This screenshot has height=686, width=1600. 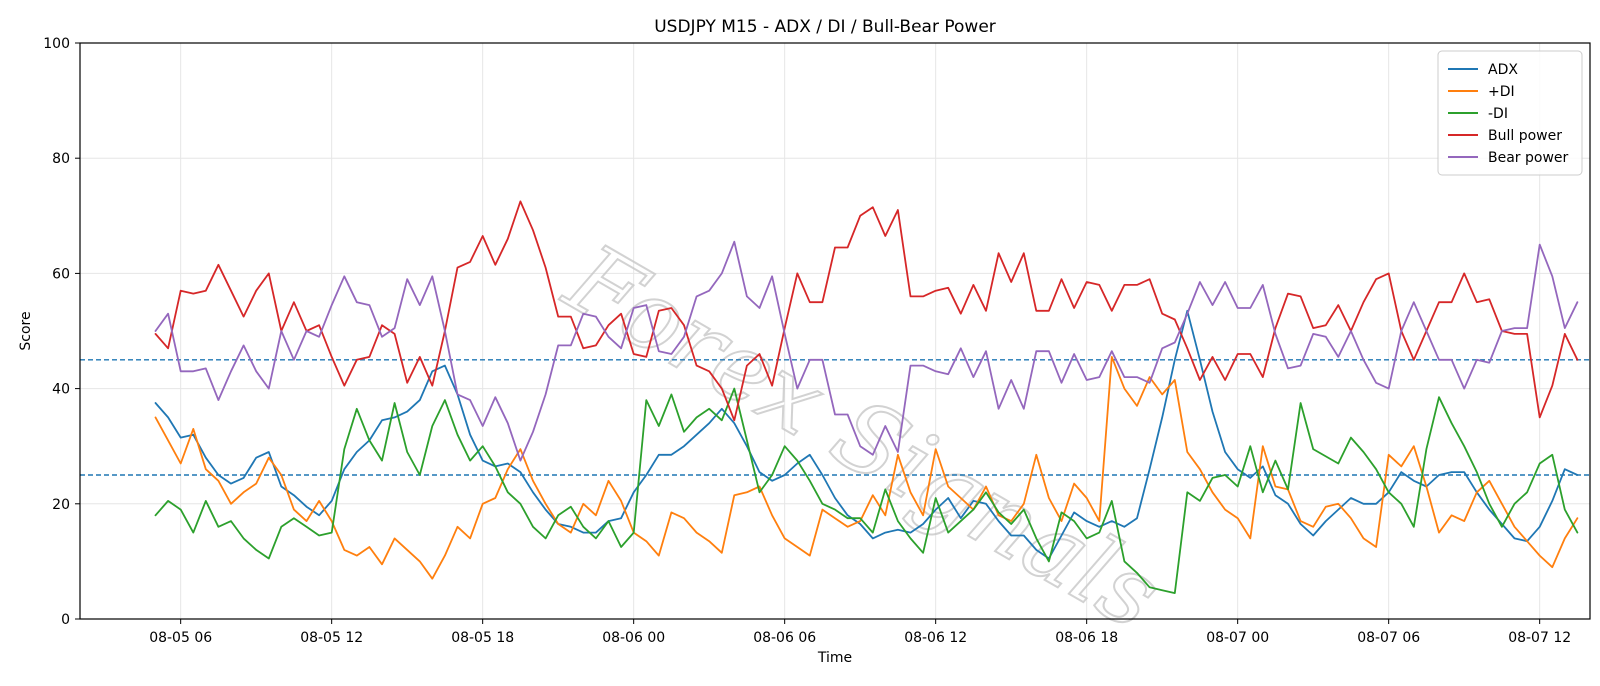 I want to click on x-tick-label: 08-05 06, so click(x=180, y=638).